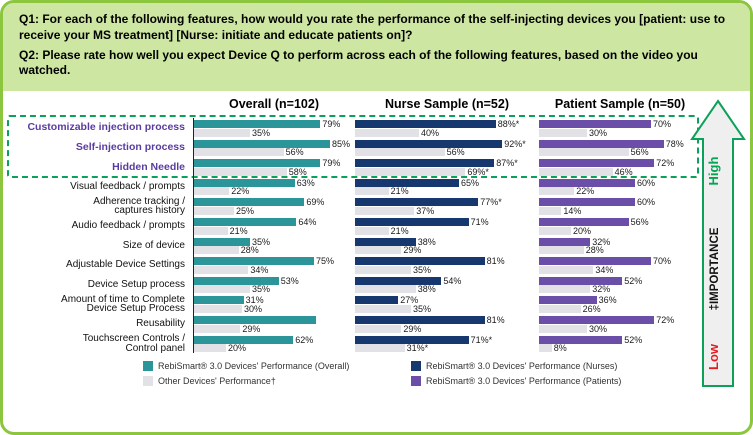 Image resolution: width=753 pixels, height=435 pixels. I want to click on bar-value-label: 92%*, so click(515, 143).